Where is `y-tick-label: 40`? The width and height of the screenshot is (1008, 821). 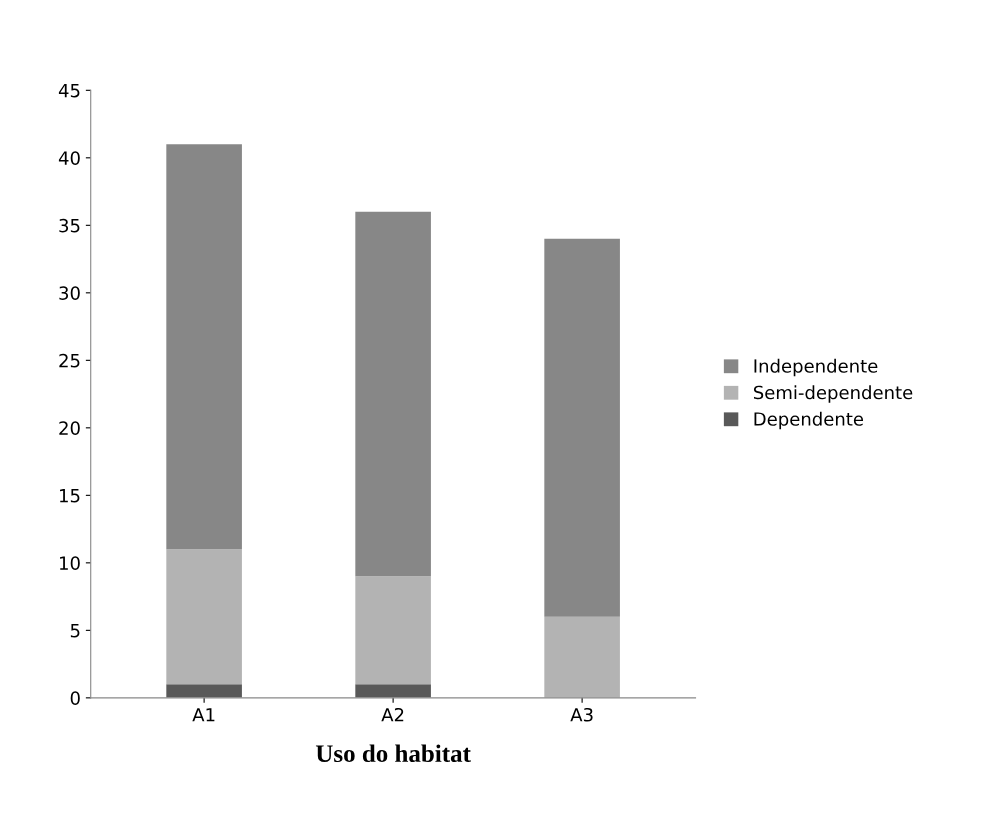 y-tick-label: 40 is located at coordinates (69, 158).